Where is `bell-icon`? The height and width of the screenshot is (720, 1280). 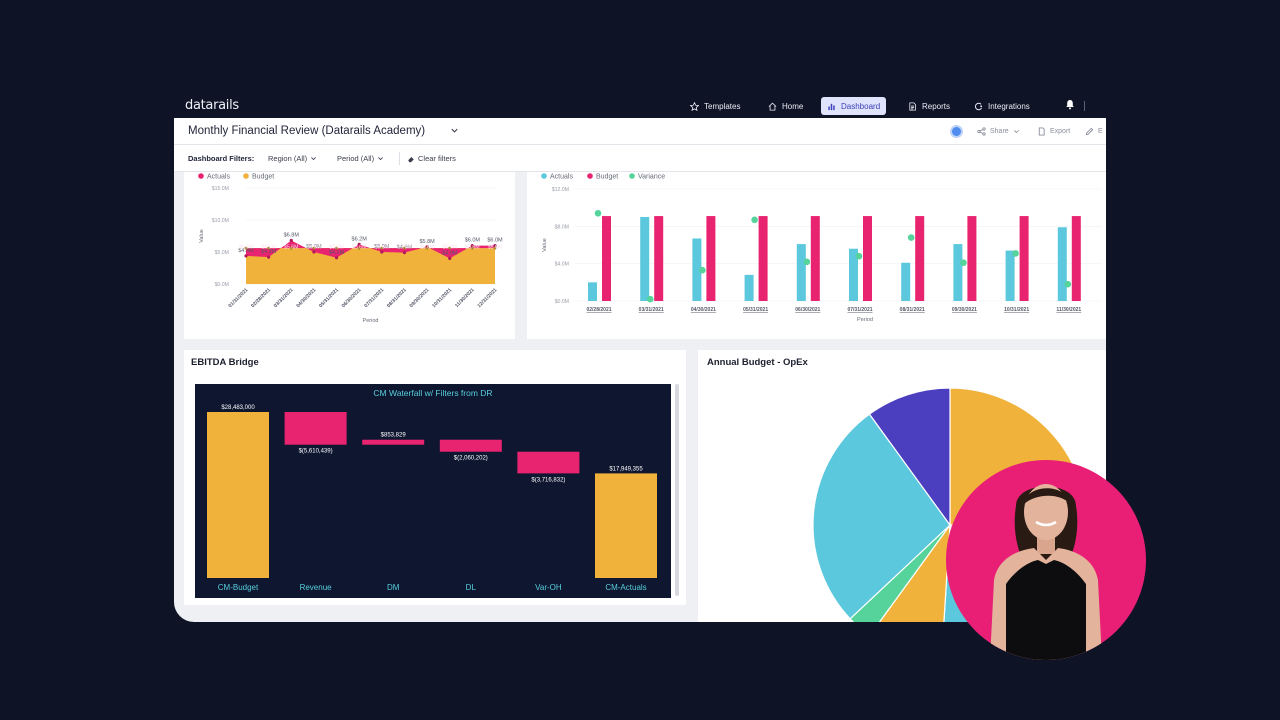
bell-icon is located at coordinates (1070, 104).